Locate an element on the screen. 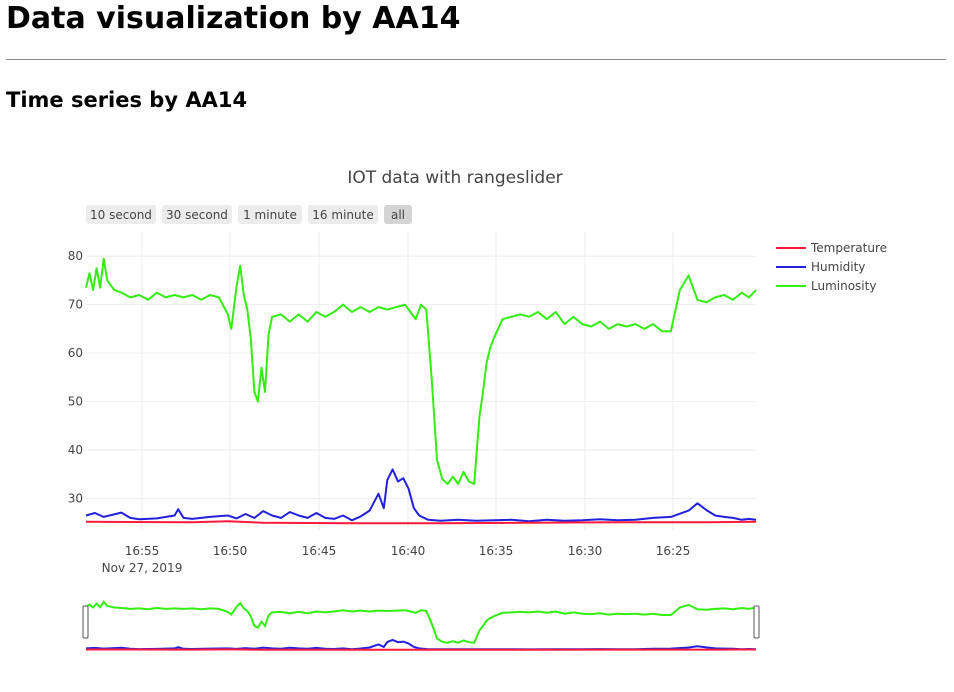 The height and width of the screenshot is (692, 954). y-tick-label: 60 is located at coordinates (75, 353).